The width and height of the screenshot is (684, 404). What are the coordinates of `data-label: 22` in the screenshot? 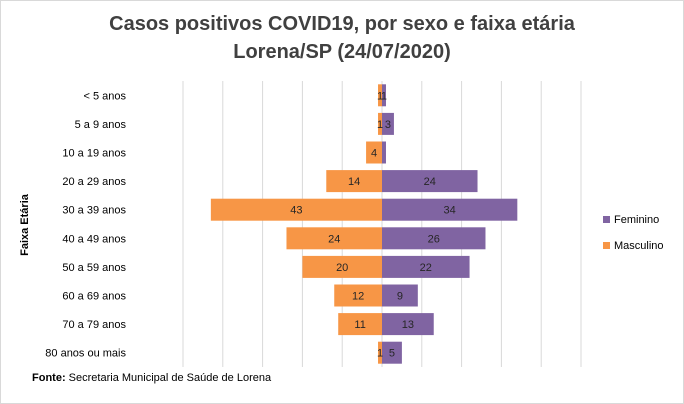 It's located at (426, 268).